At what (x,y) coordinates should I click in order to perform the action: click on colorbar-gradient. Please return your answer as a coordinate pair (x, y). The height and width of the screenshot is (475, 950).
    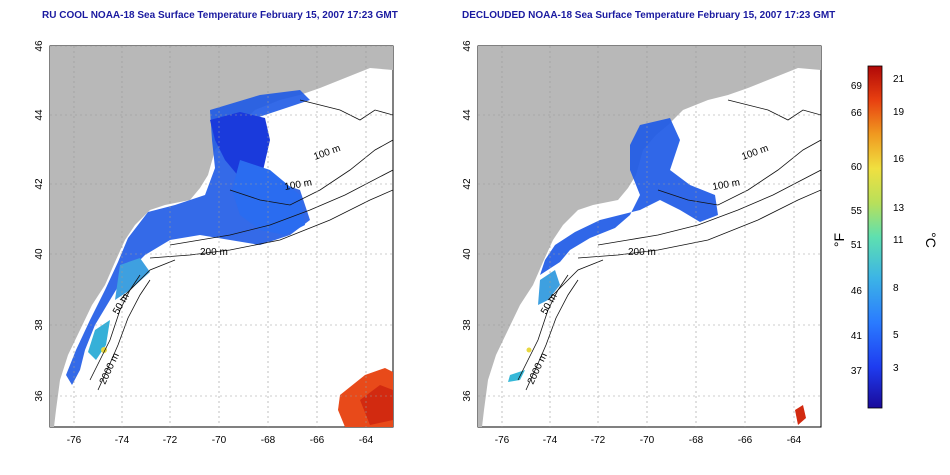
    Looking at the image, I should click on (875, 237).